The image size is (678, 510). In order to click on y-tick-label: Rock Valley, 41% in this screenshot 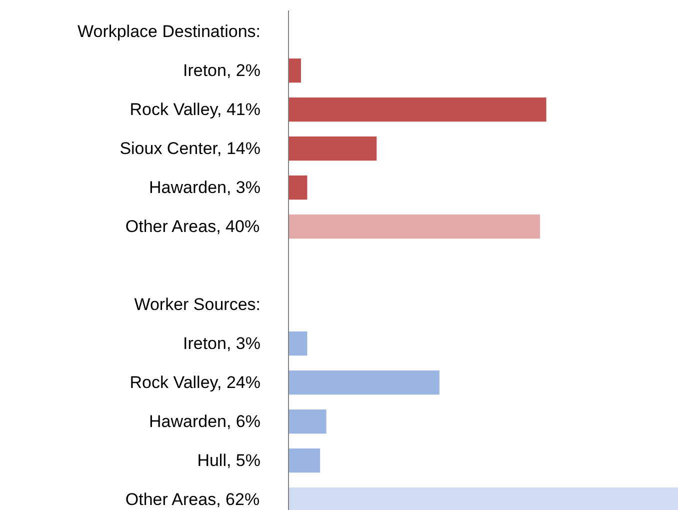, I will do `click(195, 110)`.